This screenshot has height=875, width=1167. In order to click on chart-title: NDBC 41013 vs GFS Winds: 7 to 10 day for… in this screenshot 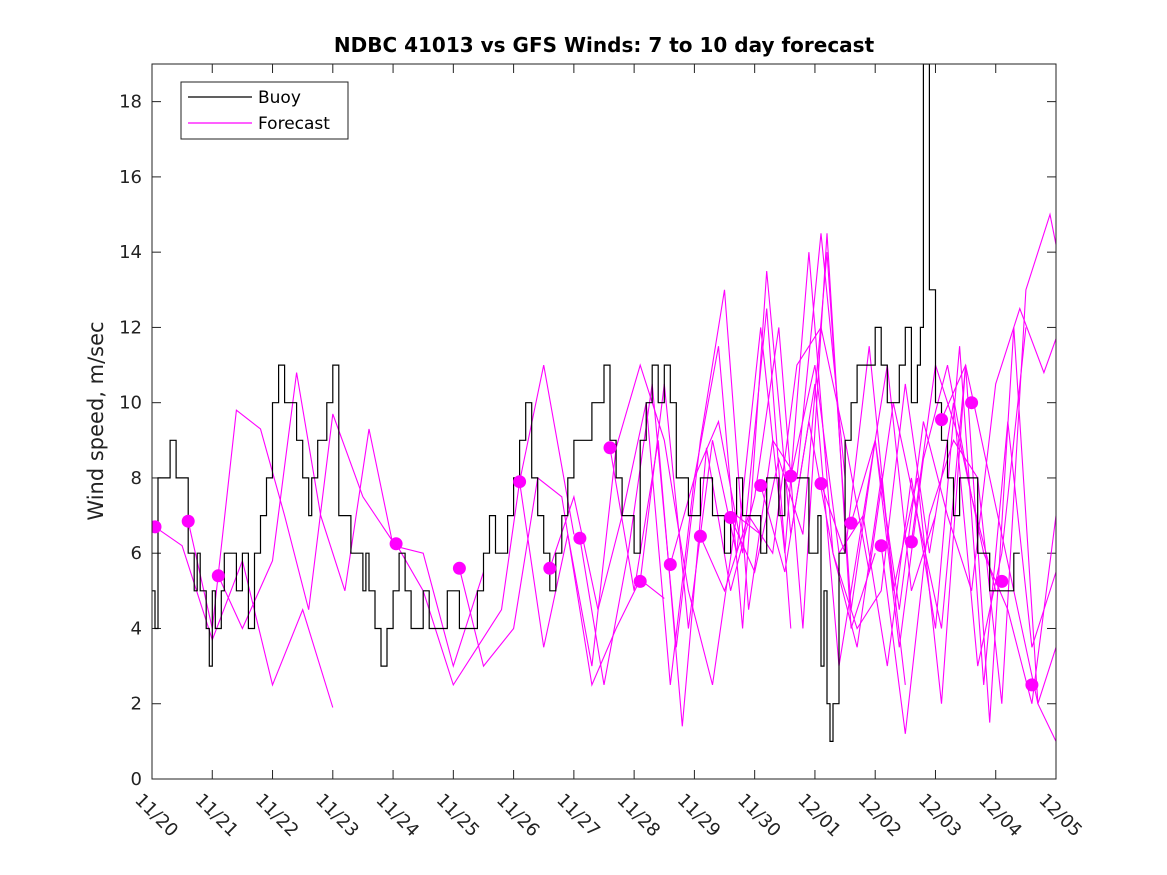, I will do `click(604, 45)`.